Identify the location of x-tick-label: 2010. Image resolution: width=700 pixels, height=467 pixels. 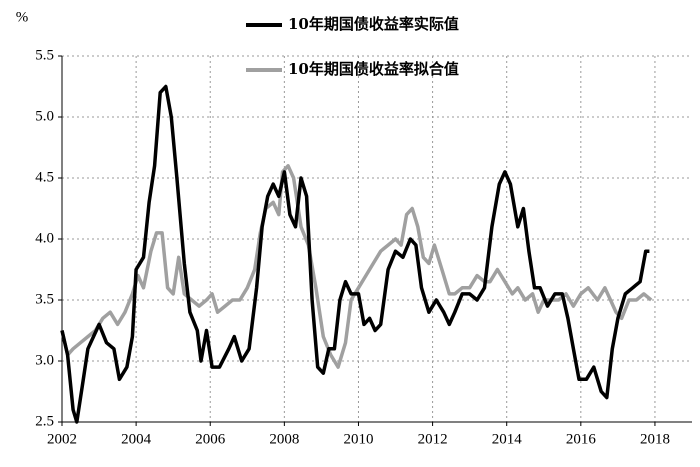
(358, 439).